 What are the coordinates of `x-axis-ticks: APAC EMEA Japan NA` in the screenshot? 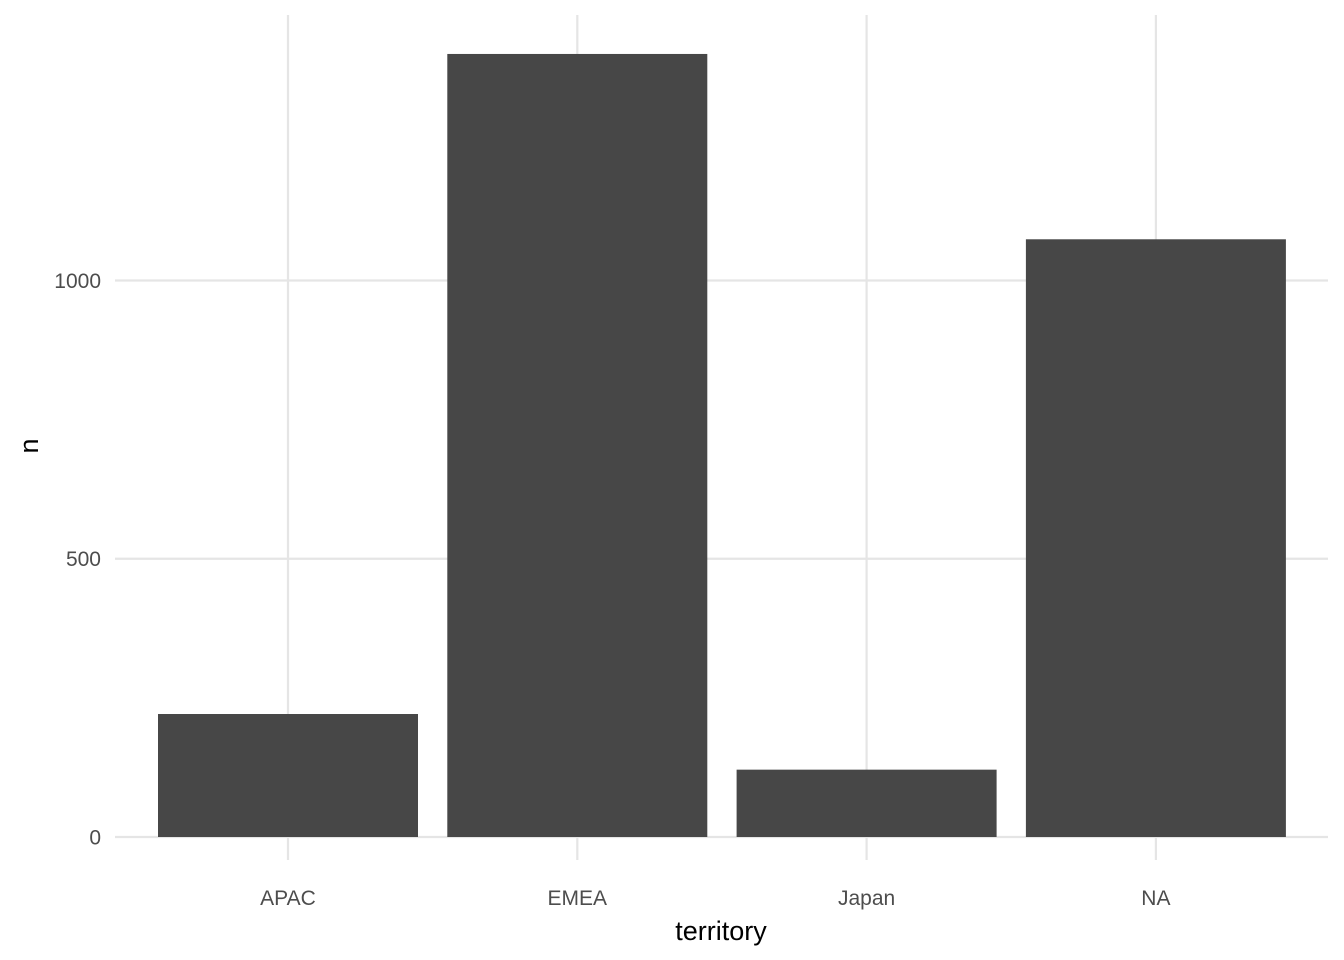 It's located at (715, 898).